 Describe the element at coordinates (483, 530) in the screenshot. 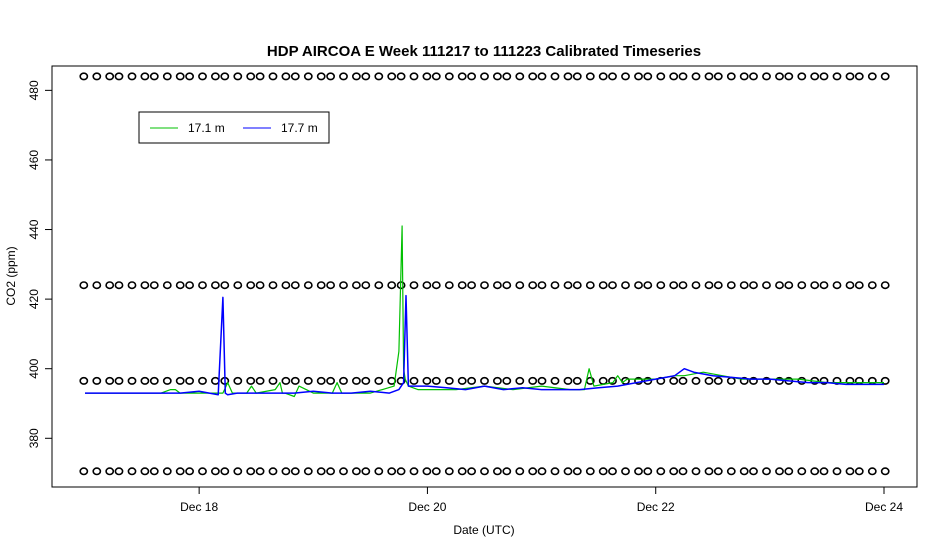

I see `x-axis-label: Date (UTC)` at that location.